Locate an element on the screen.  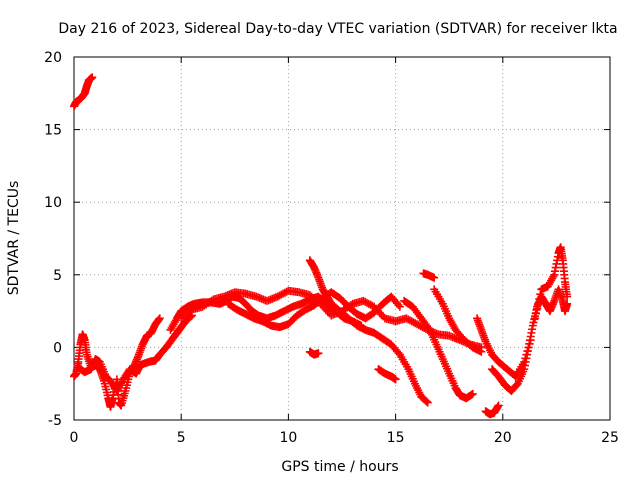
x-tick-label: 5 is located at coordinates (181, 438).